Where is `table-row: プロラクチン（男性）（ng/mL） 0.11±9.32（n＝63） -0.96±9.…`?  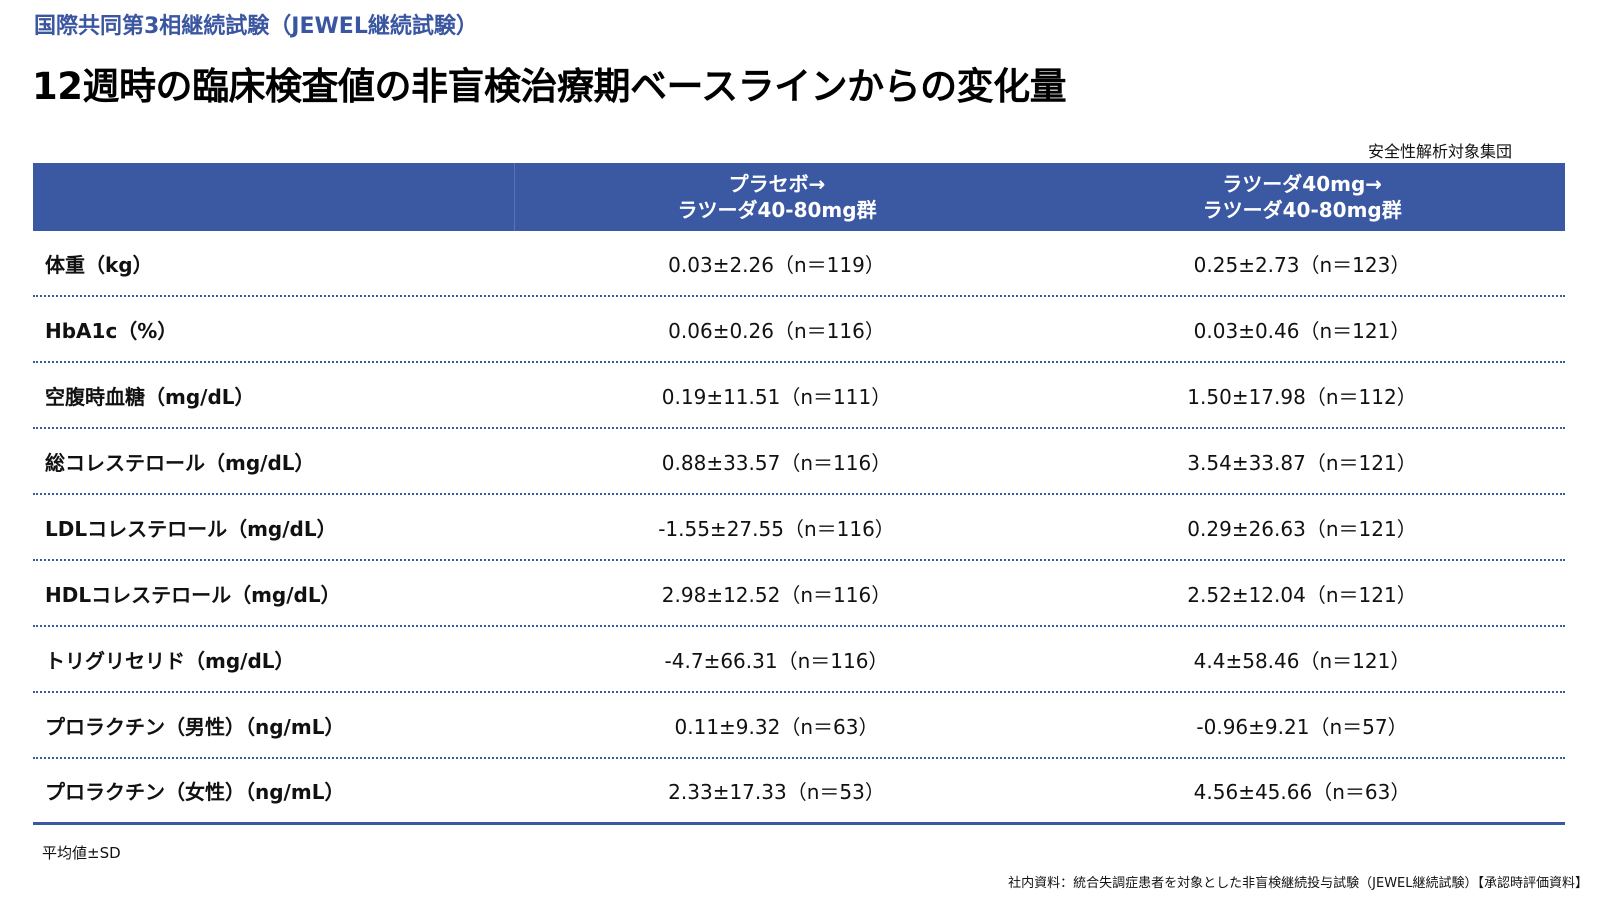
table-row: プロラクチン（男性）（ng/mL） 0.11±9.32（n＝63） -0.96±9.… is located at coordinates (799, 726).